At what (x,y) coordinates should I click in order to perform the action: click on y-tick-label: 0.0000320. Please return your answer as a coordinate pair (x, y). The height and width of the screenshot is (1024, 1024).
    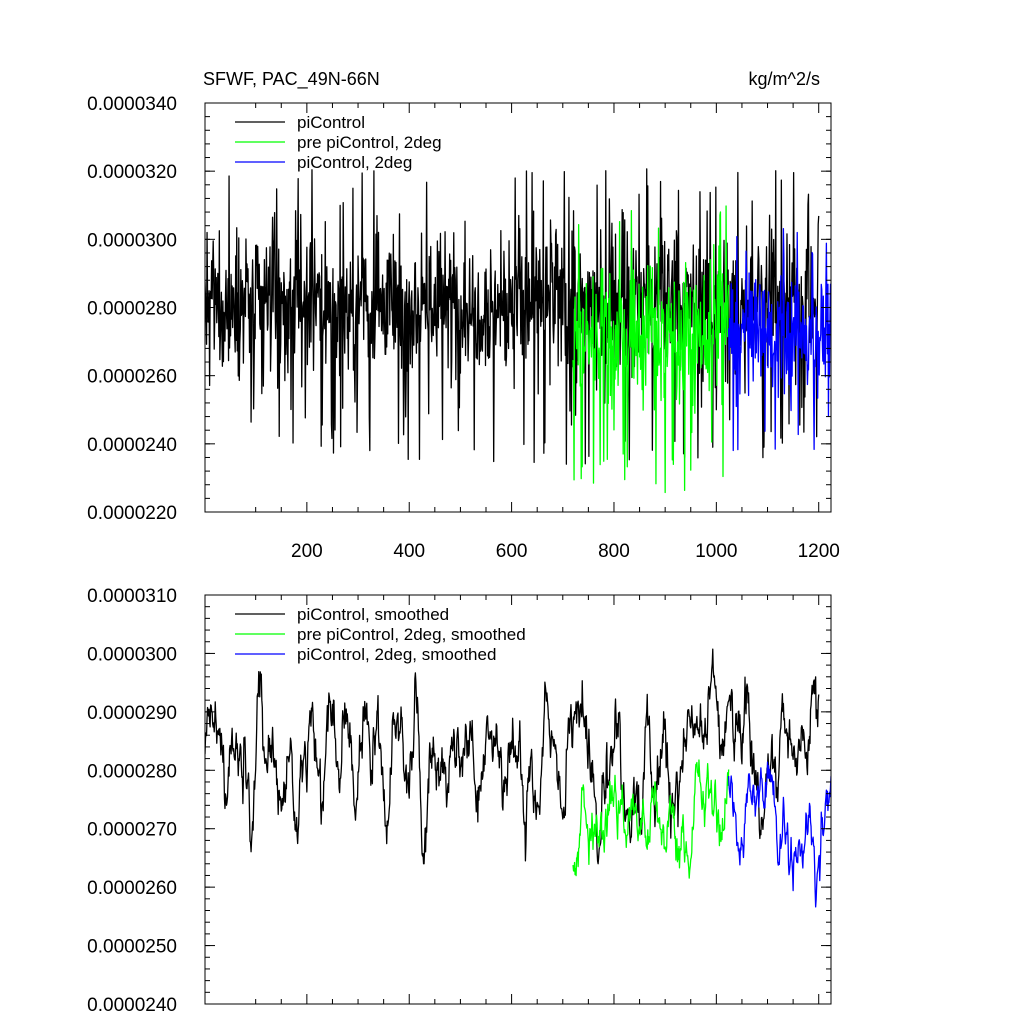
    Looking at the image, I should click on (132, 172).